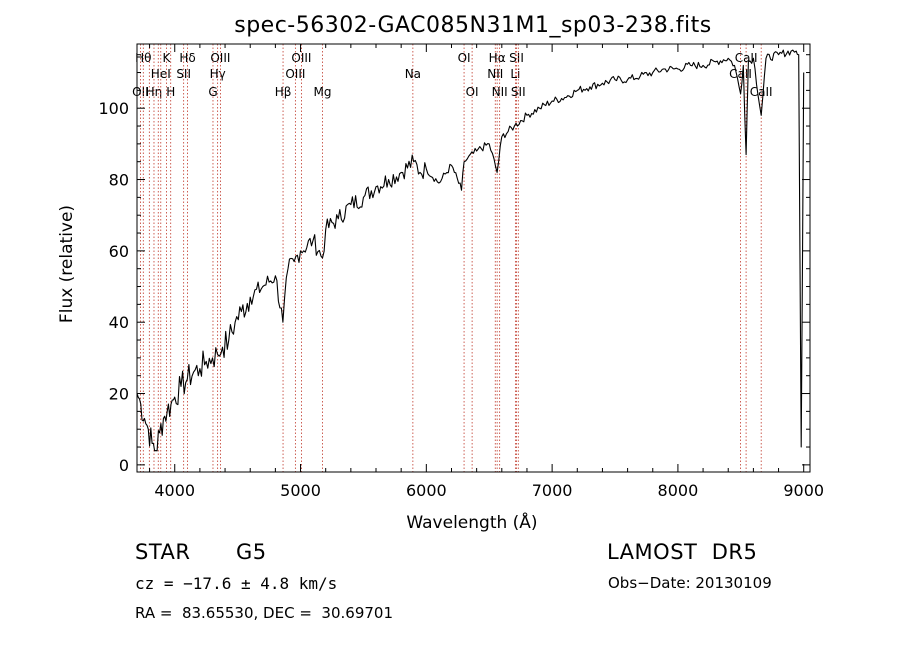 The width and height of the screenshot is (900, 649). I want to click on y-axis-label: Flux (relative), so click(67, 264).